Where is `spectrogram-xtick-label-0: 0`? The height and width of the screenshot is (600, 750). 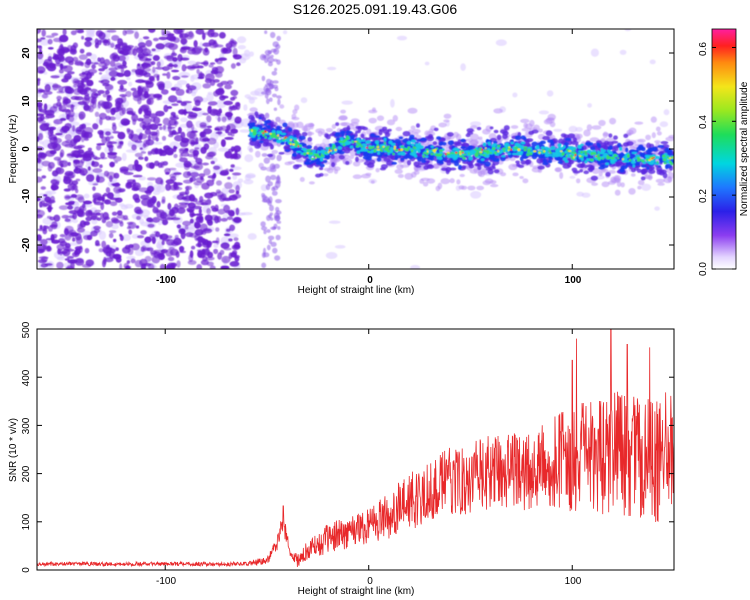
spectrogram-xtick-label-0: 0 is located at coordinates (370, 280).